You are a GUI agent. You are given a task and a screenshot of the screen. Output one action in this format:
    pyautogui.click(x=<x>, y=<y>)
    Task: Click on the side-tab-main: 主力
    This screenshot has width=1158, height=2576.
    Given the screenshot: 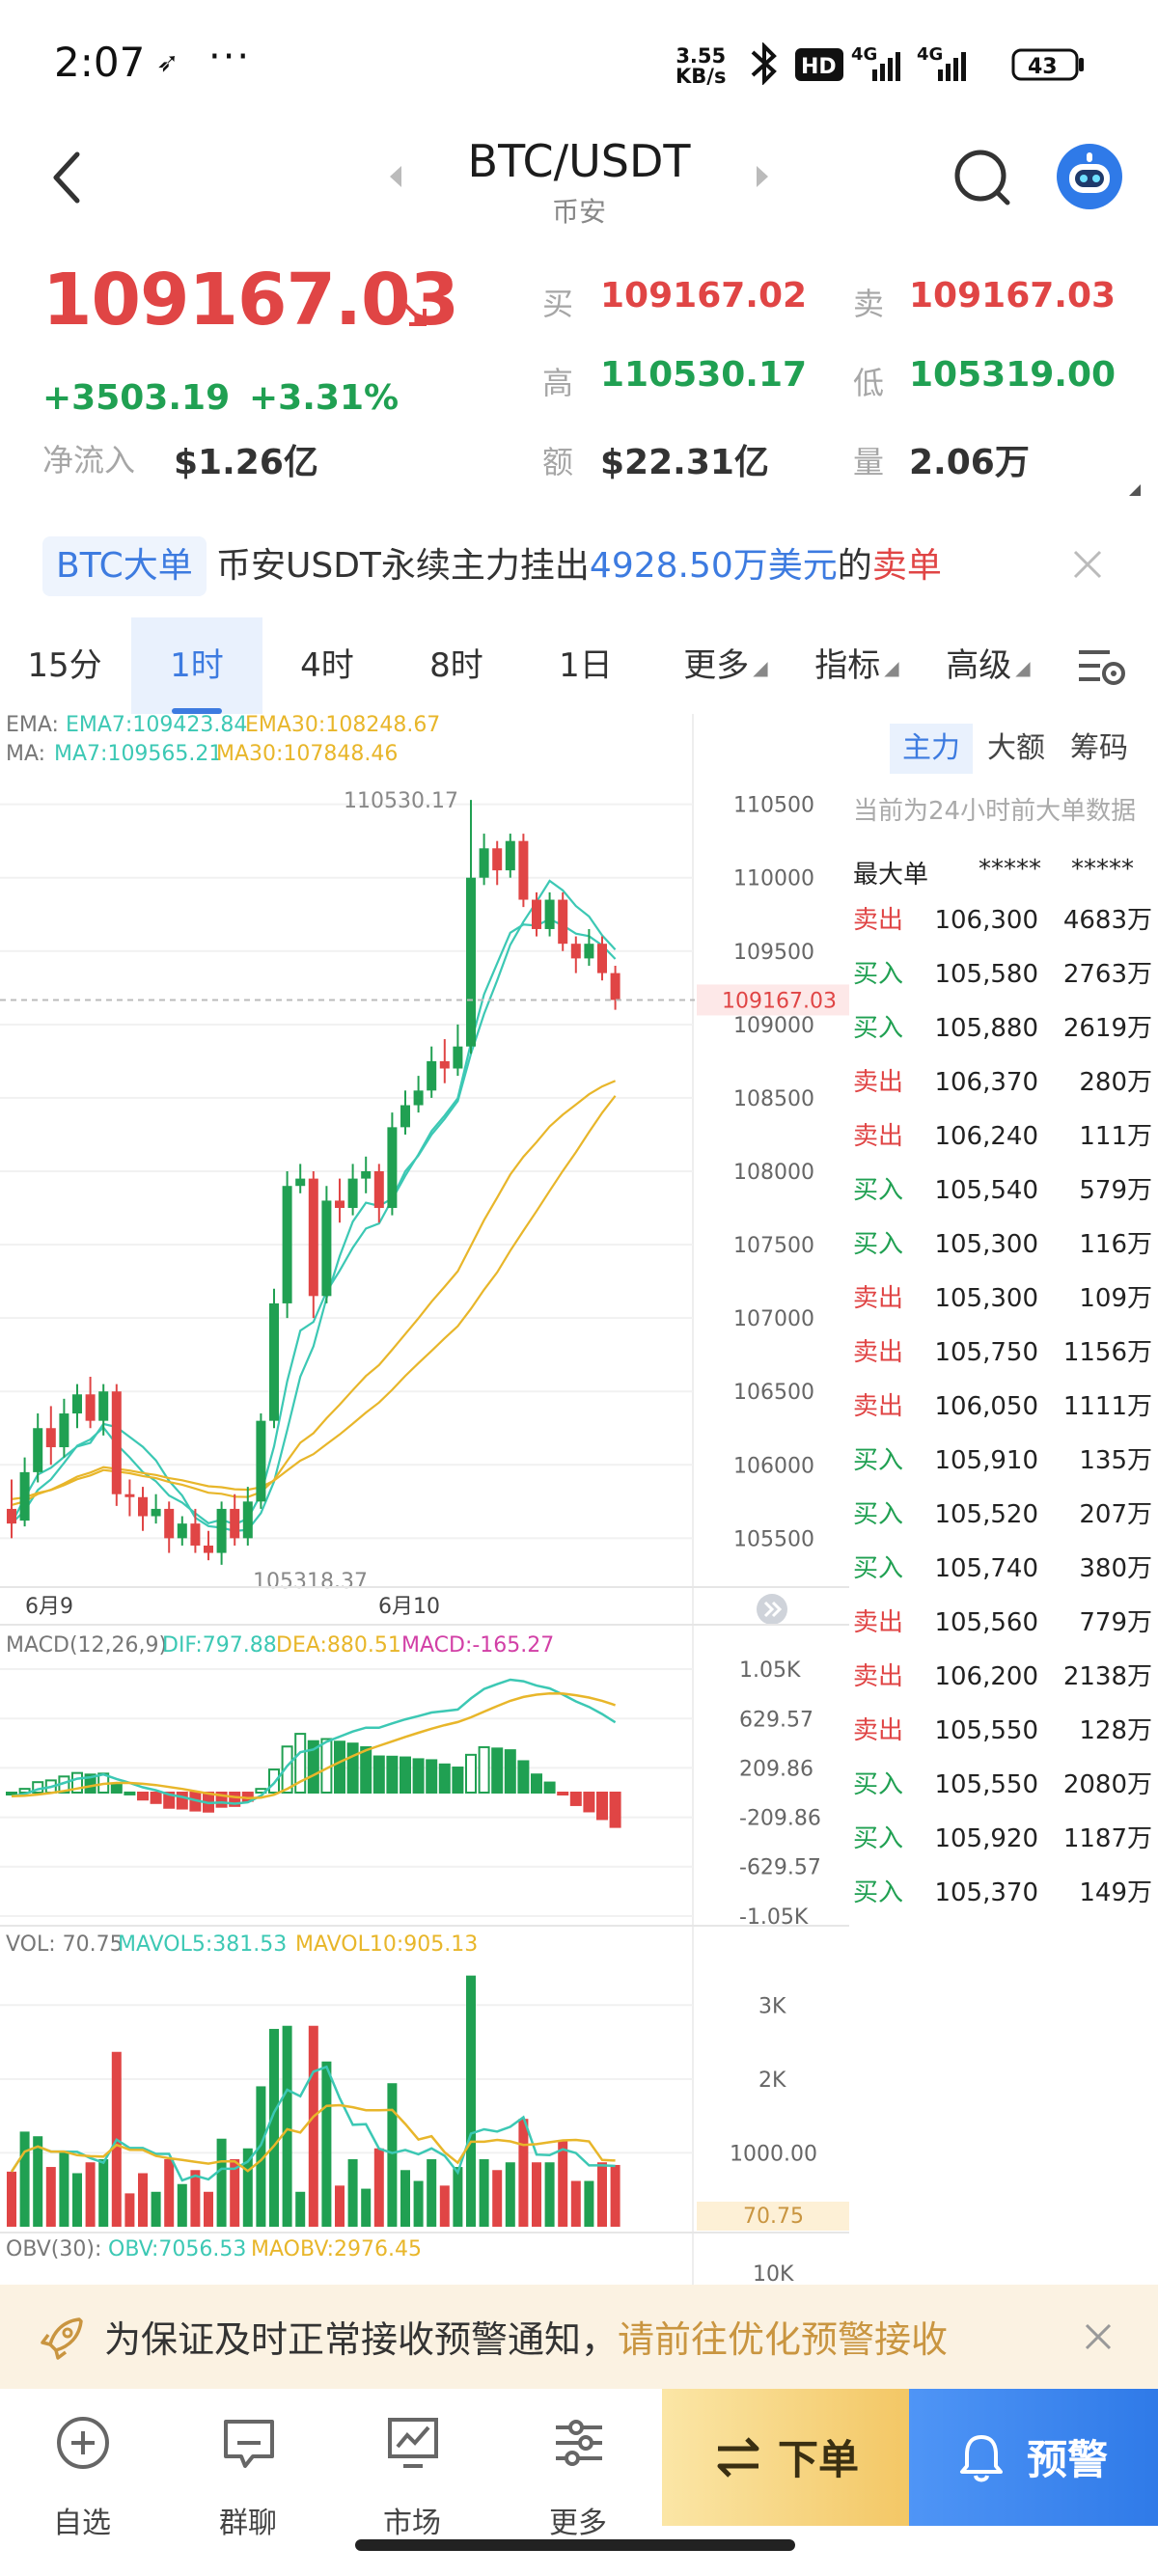 What is the action you would take?
    pyautogui.click(x=931, y=749)
    